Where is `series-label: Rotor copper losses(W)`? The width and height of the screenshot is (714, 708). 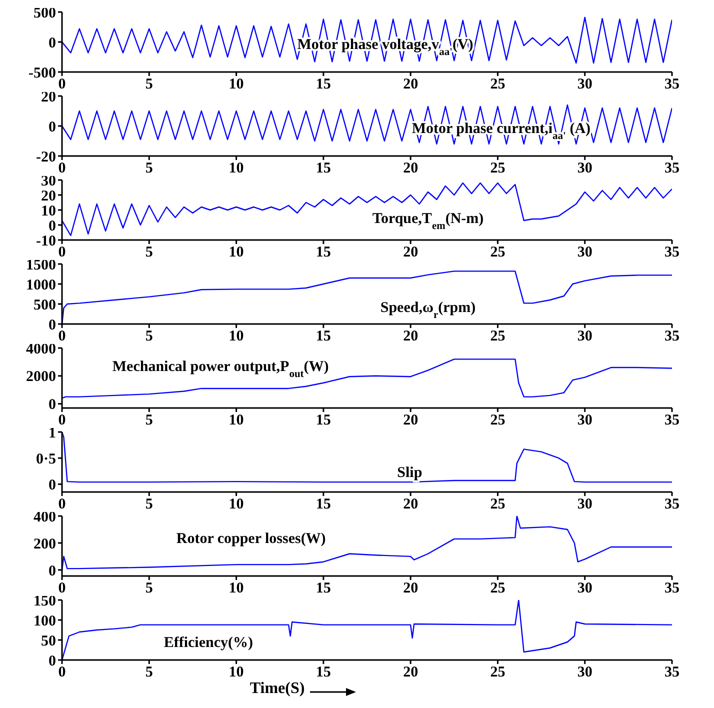
series-label: Rotor copper losses(W) is located at coordinates (251, 539).